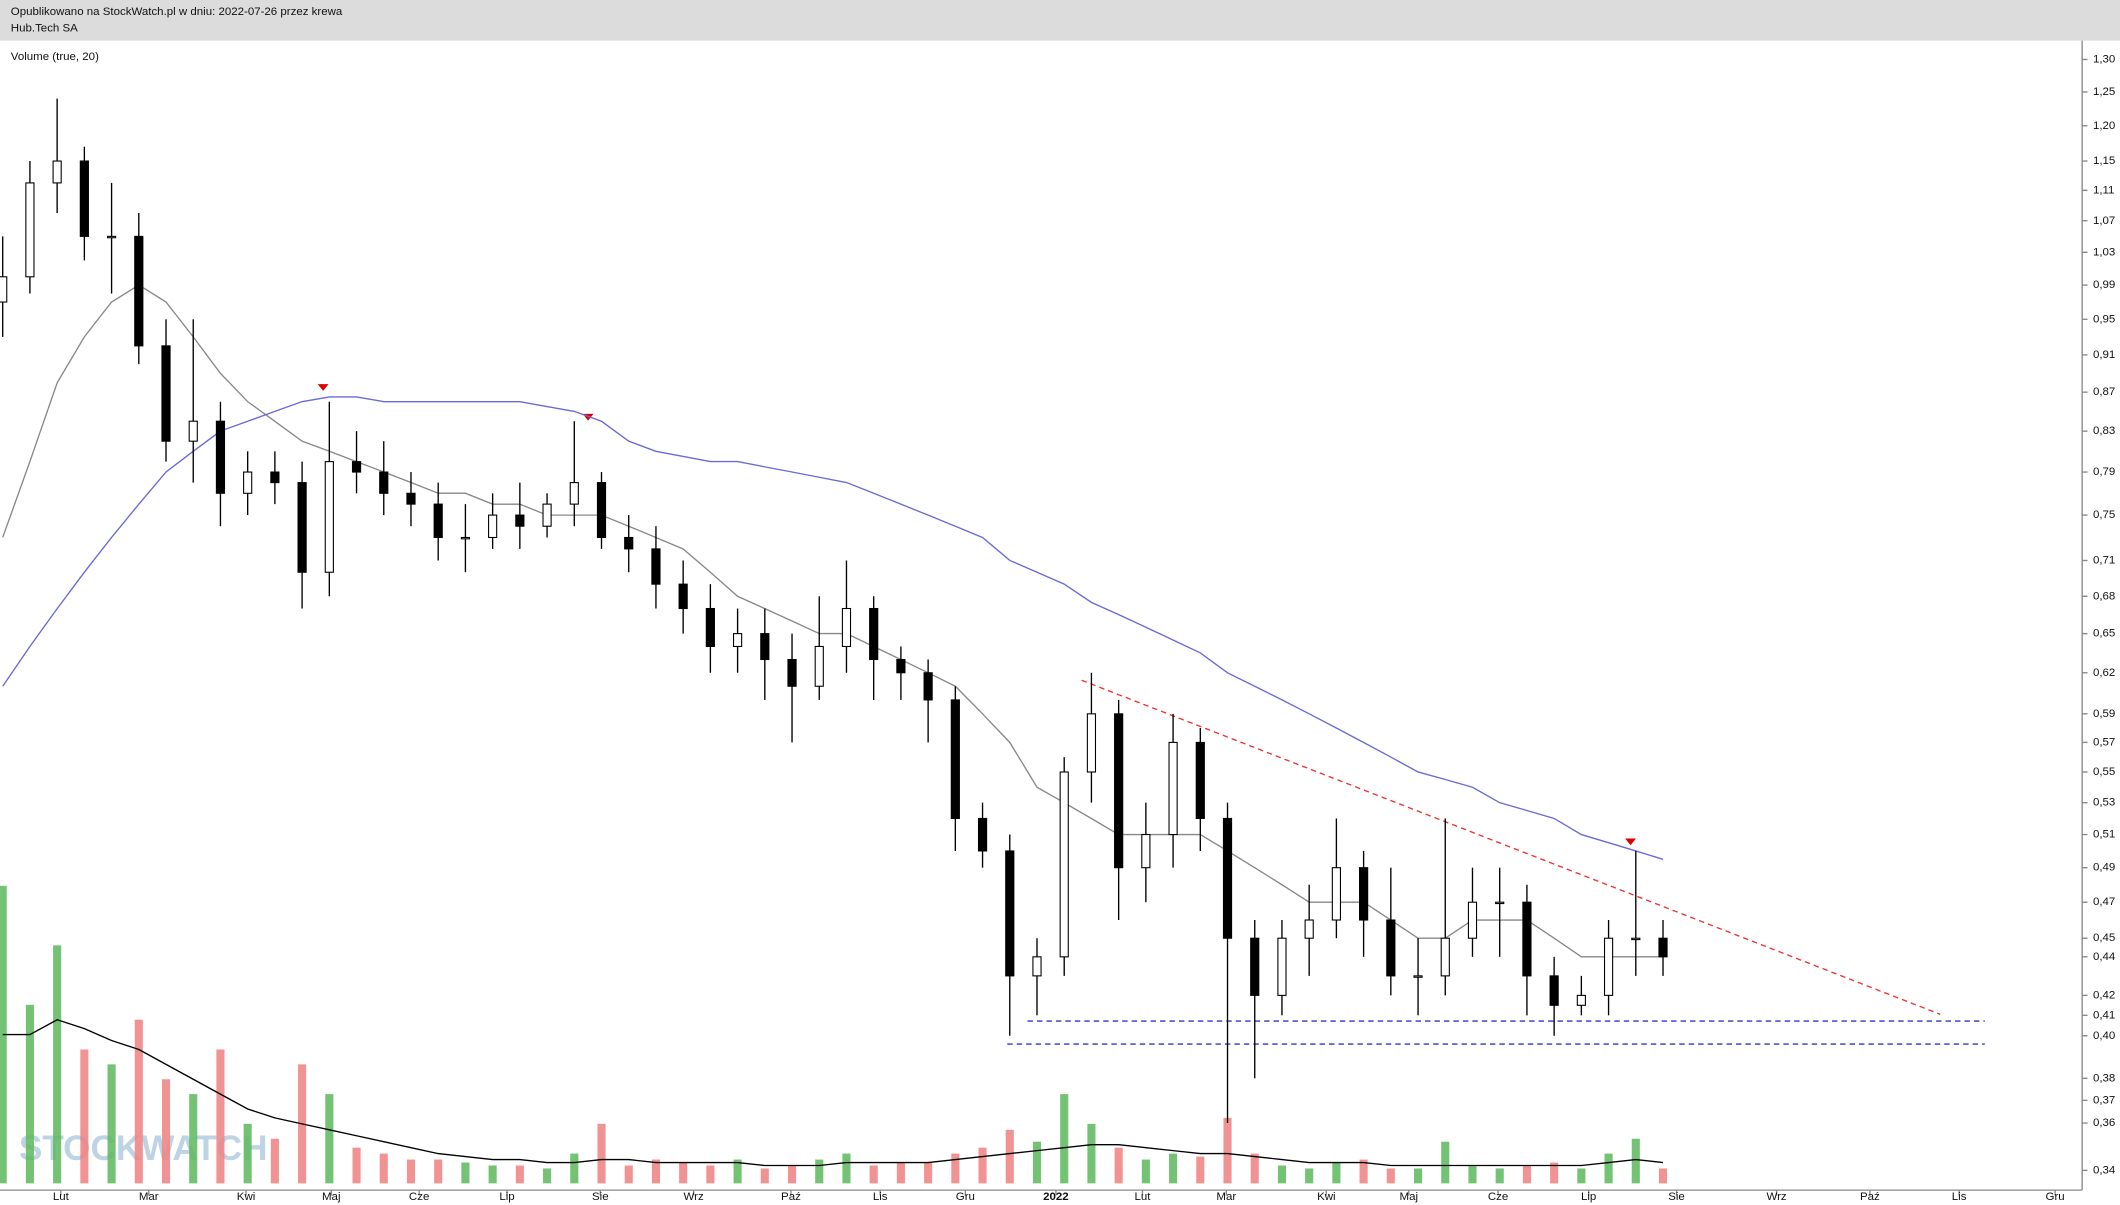  What do you see at coordinates (2104, 803) in the screenshot?
I see `y-tick-label: 0,53` at bounding box center [2104, 803].